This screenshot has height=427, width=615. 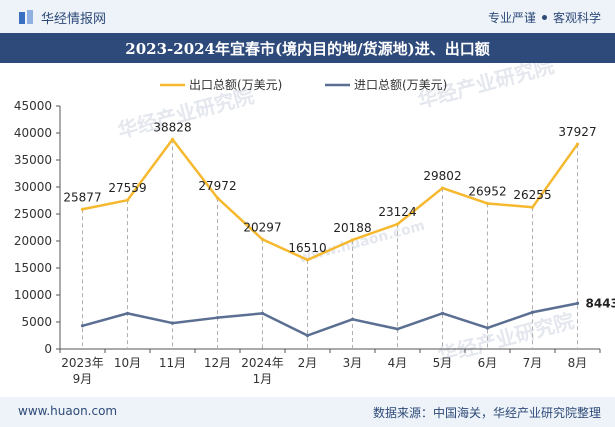 What do you see at coordinates (33, 106) in the screenshot?
I see `y-tick-label: 45000` at bounding box center [33, 106].